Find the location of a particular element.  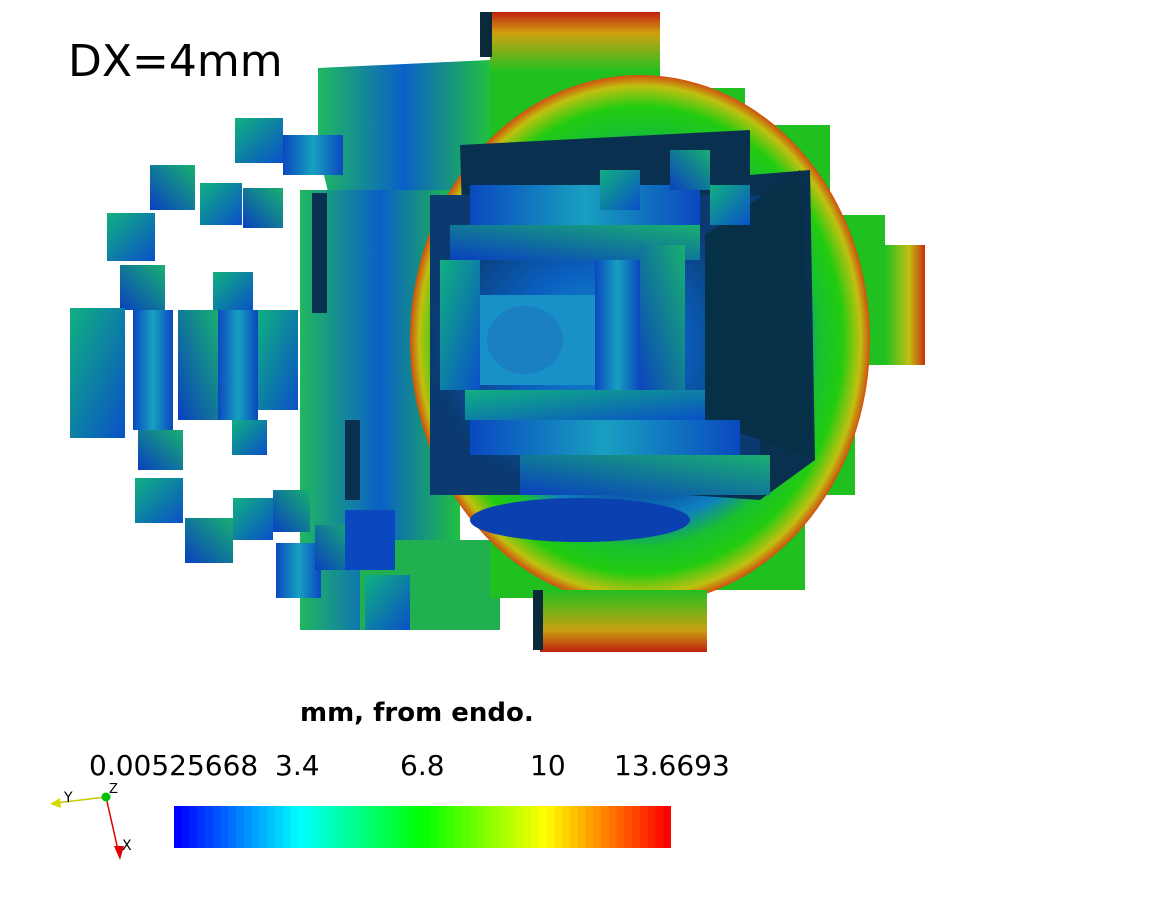

scalar-bar-tick: 13.6693 is located at coordinates (672, 765).